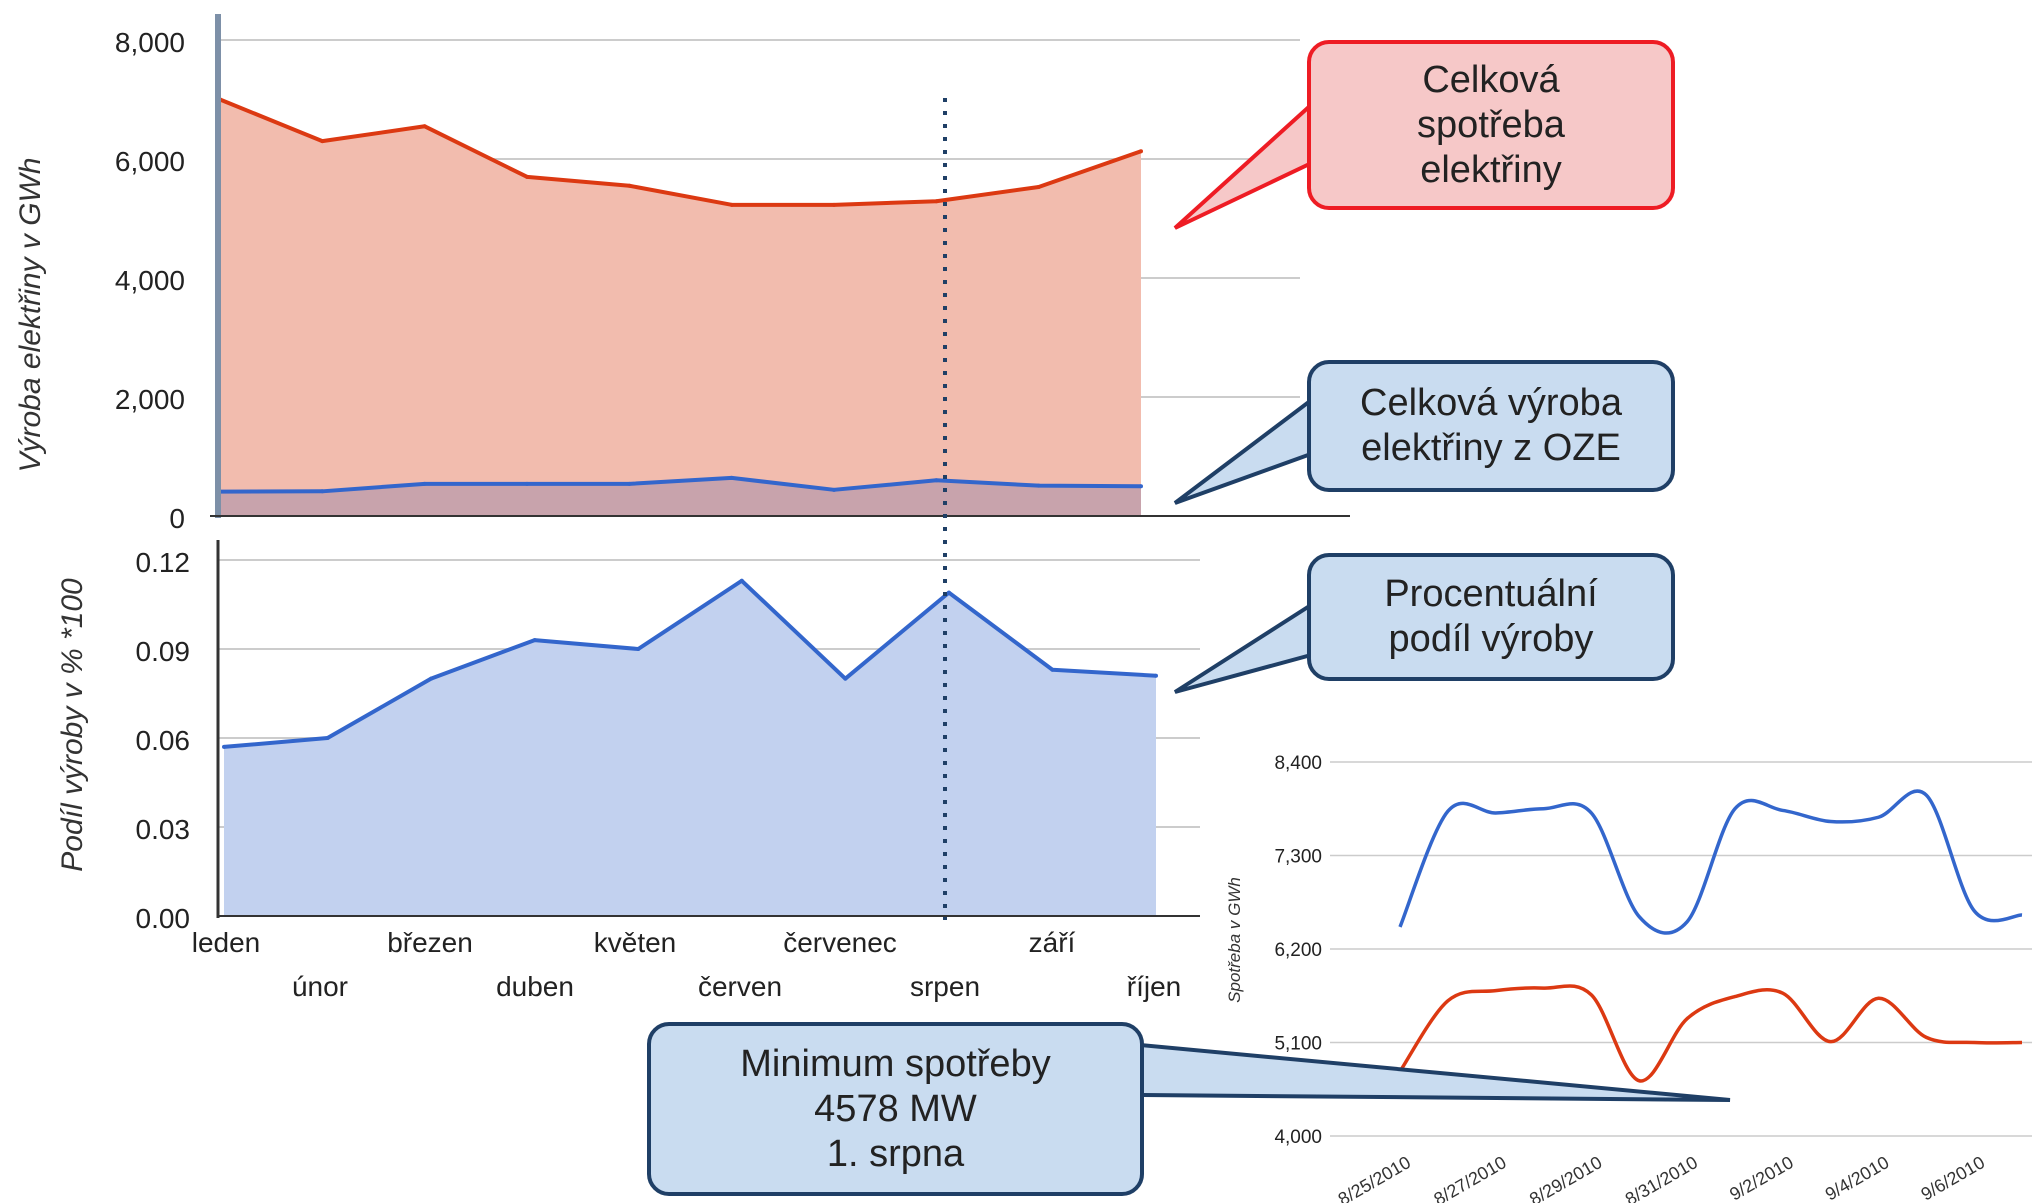 The width and height of the screenshot is (2032, 1203). What do you see at coordinates (1710, 862) in the screenshot?
I see `daily-series-1-line` at bounding box center [1710, 862].